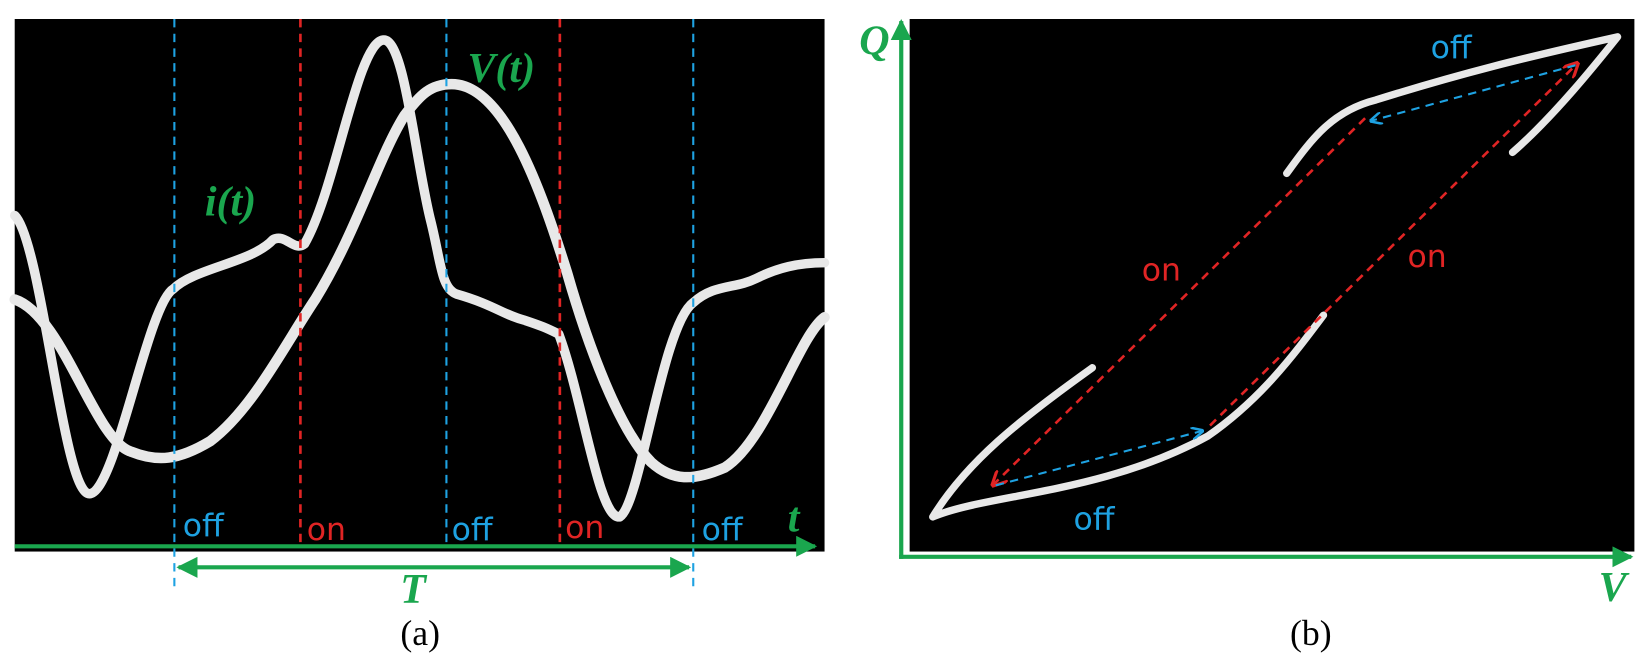  Describe the element at coordinates (874, 42) in the screenshot. I see `axis-label: Q` at that location.